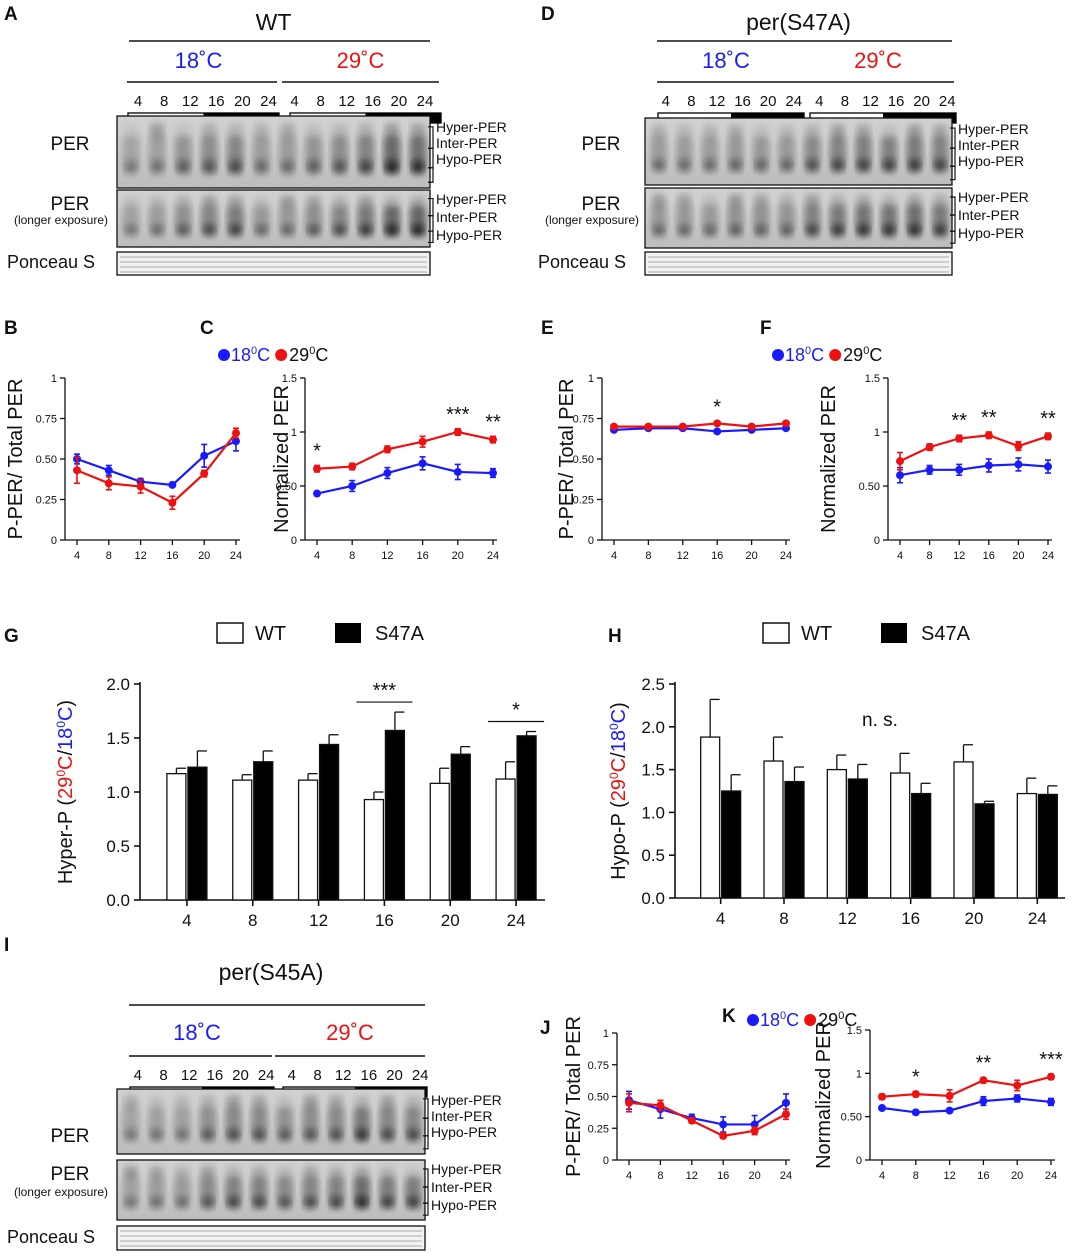  Describe the element at coordinates (798, 151) in the screenshot. I see `blot-background` at that location.